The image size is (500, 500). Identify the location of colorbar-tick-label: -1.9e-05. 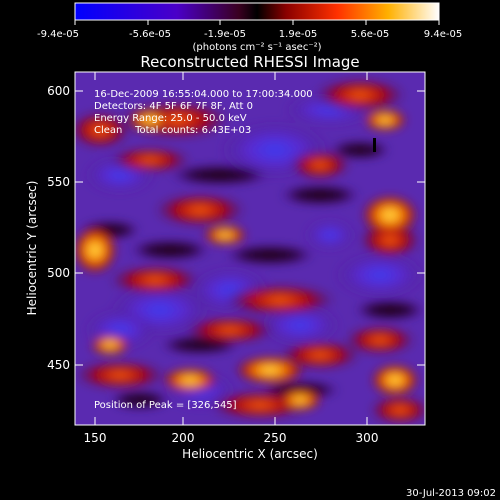
(225, 34).